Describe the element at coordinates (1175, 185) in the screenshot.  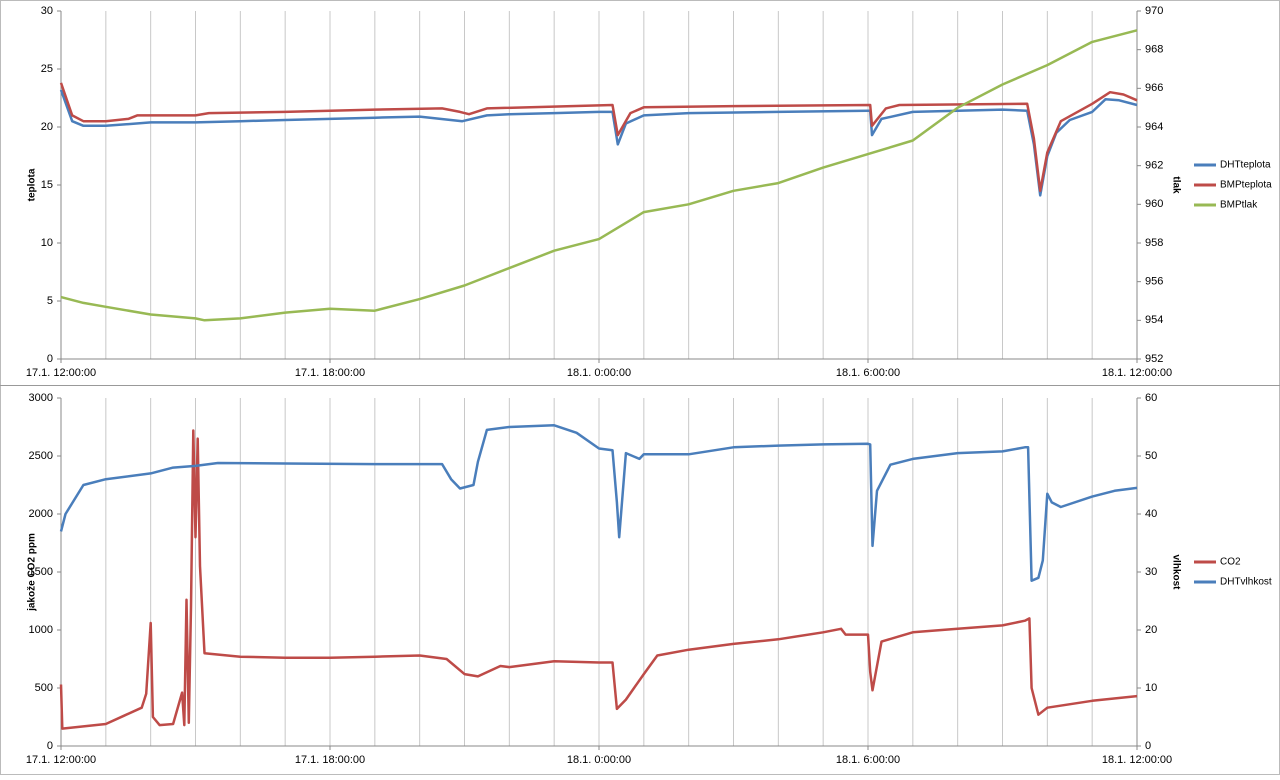
I see `y2-axis-title: tlak` at that location.